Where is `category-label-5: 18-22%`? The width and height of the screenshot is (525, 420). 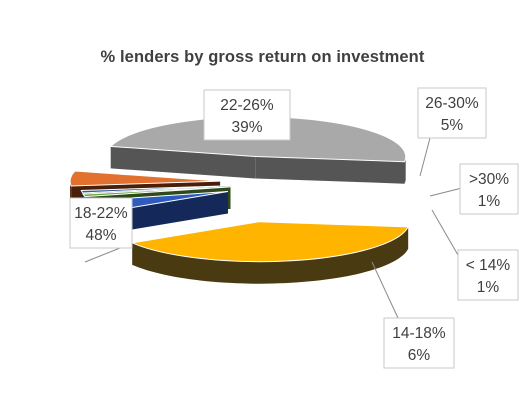 category-label-5: 18-22% is located at coordinates (101, 213).